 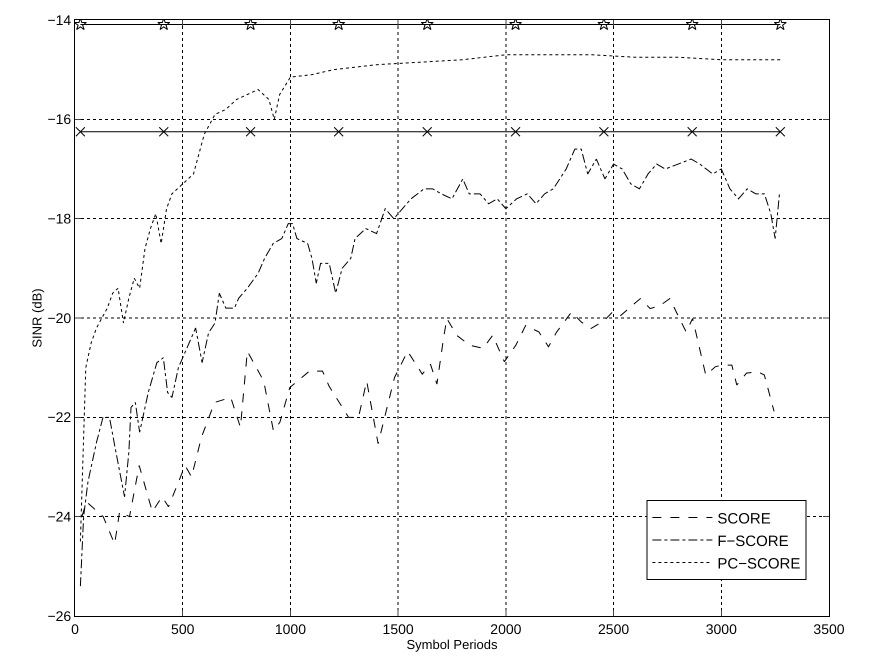 I want to click on x-tick-label: 3500, so click(x=829, y=628).